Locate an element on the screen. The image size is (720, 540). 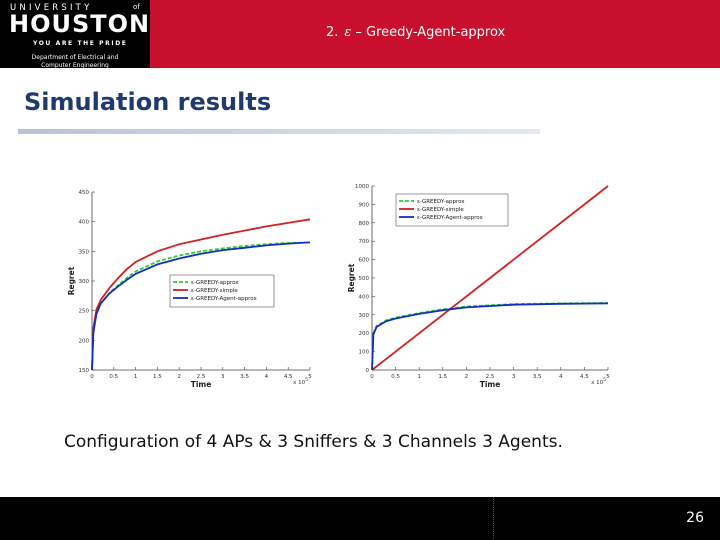
y-tick-label: 800 is located at coordinates (364, 224).